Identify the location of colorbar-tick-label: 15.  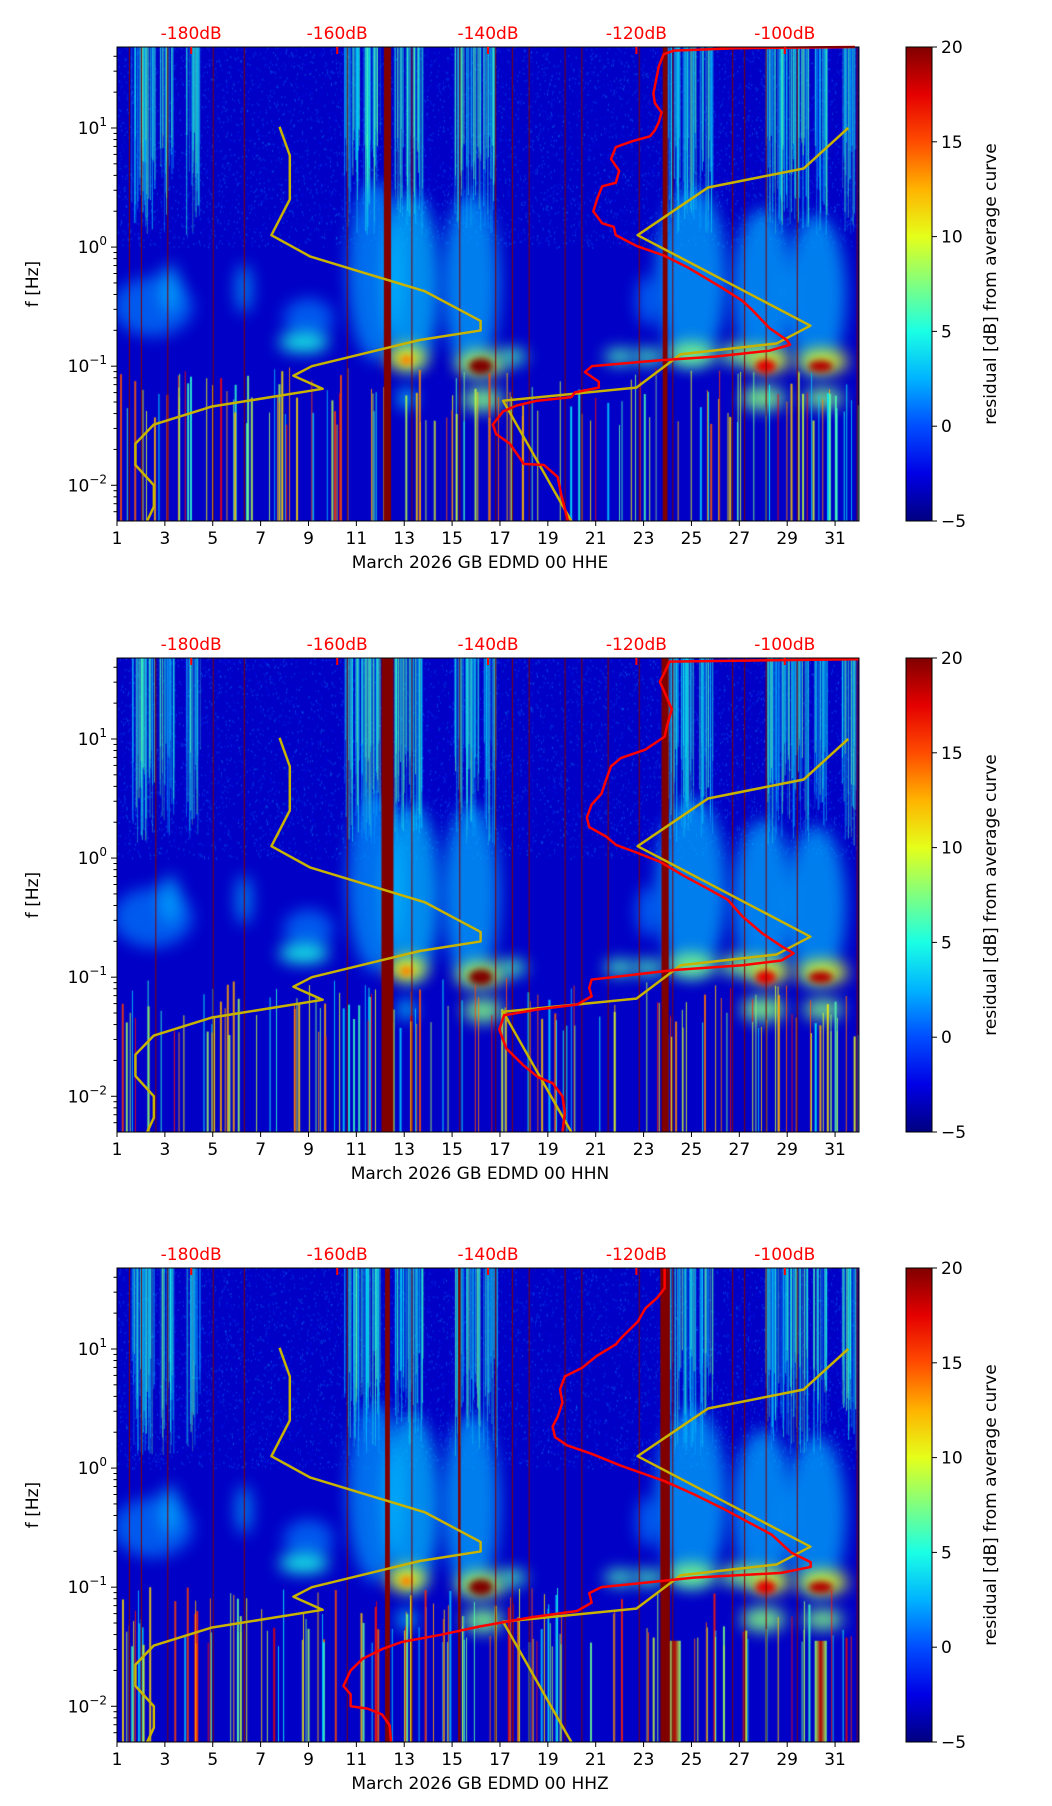
(952, 1364).